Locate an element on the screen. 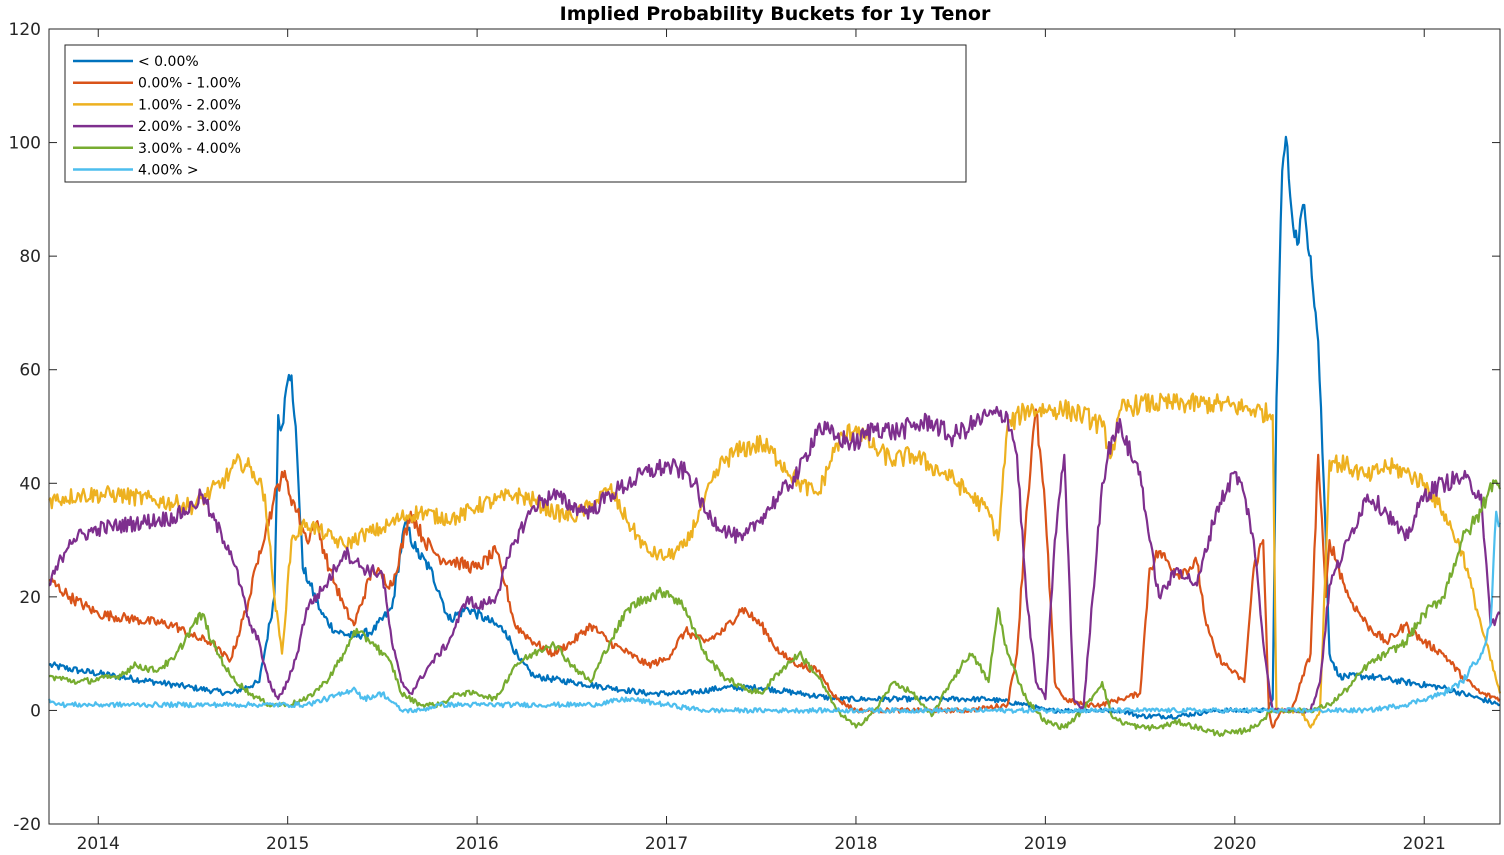  legend-entry: < 0.00% is located at coordinates (168, 62).